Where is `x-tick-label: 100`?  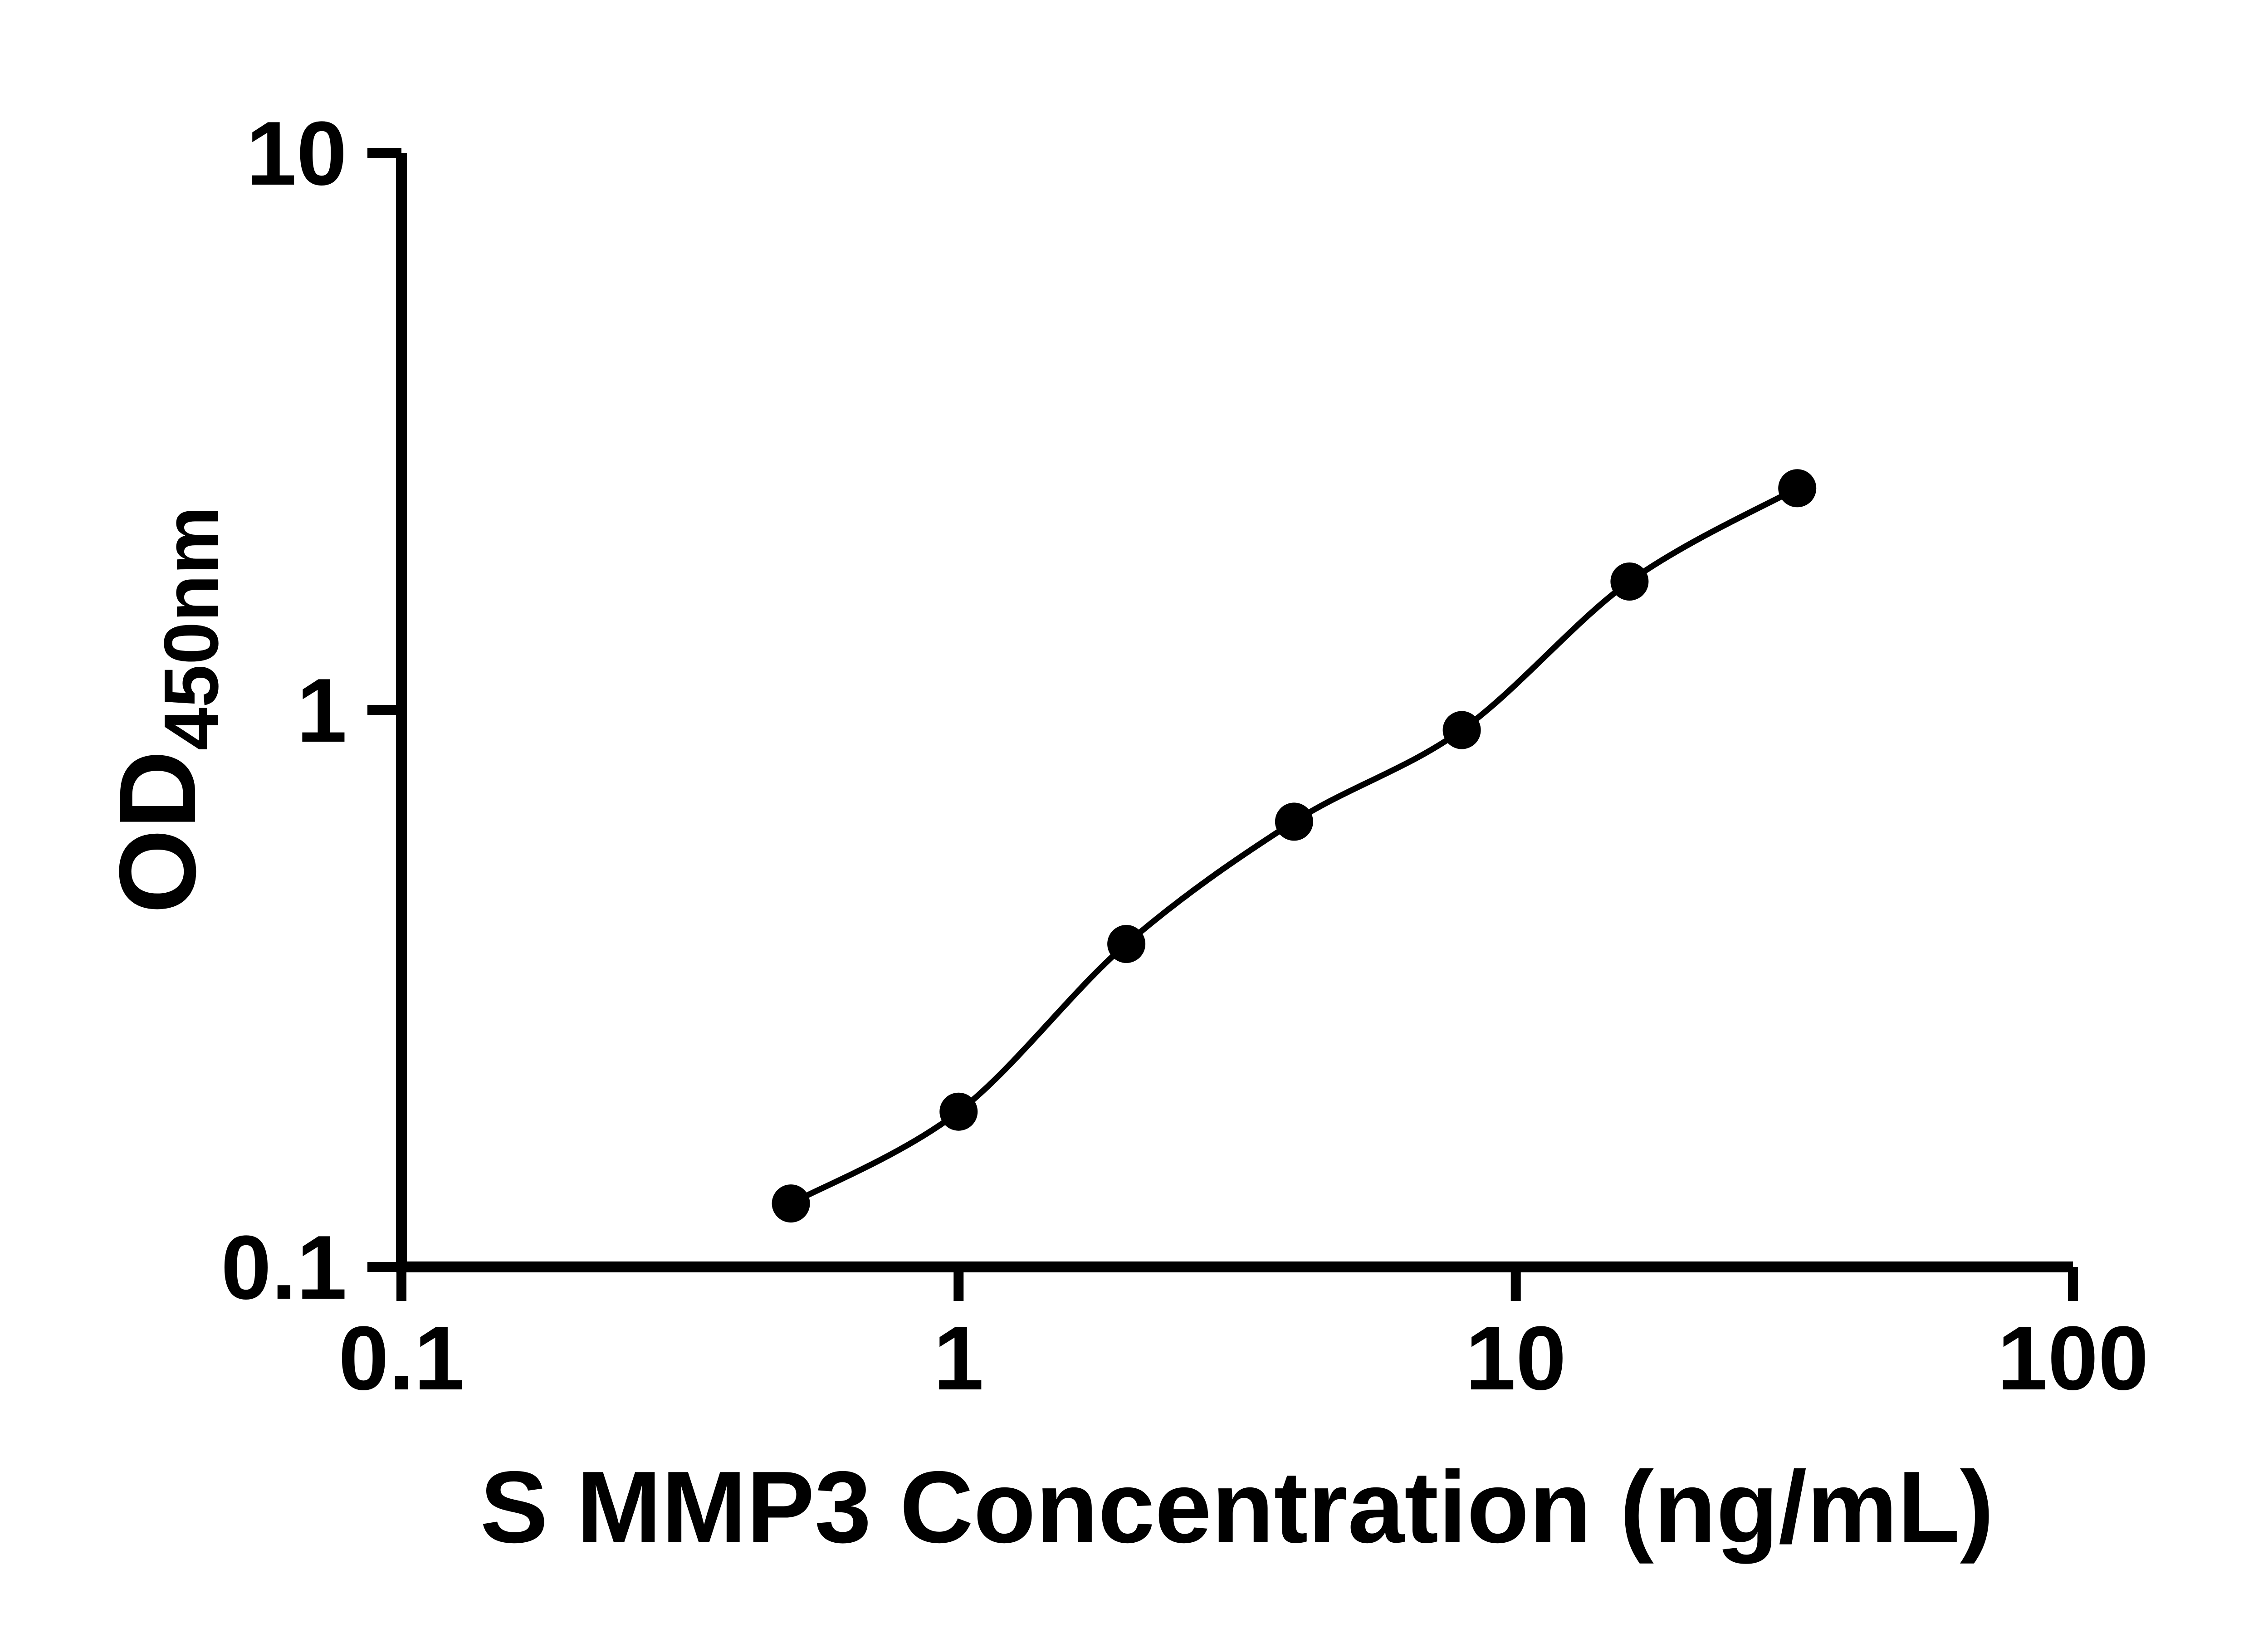 x-tick-label: 100 is located at coordinates (2073, 1358).